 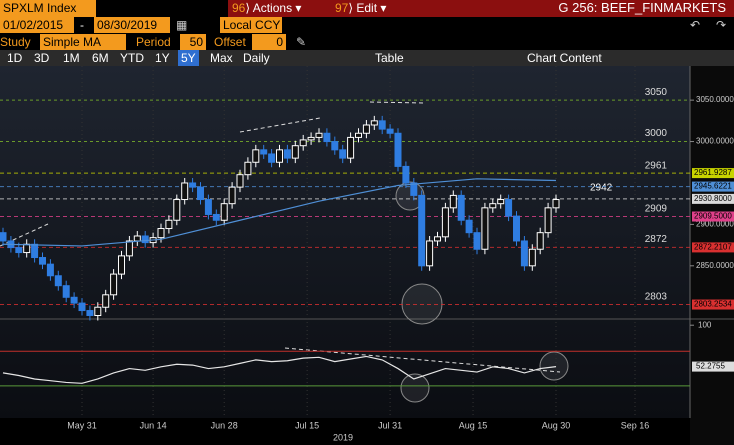 I want to click on x-tick-label: May 31, so click(x=82, y=425).